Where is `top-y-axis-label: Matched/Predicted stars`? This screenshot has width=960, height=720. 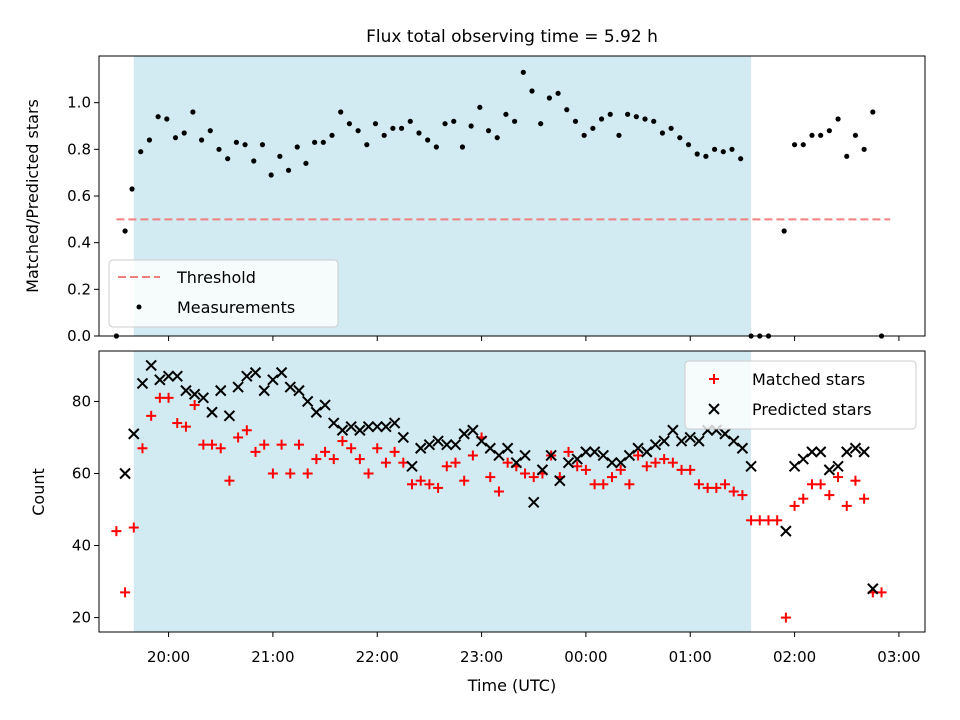
top-y-axis-label: Matched/Predicted stars is located at coordinates (32, 196).